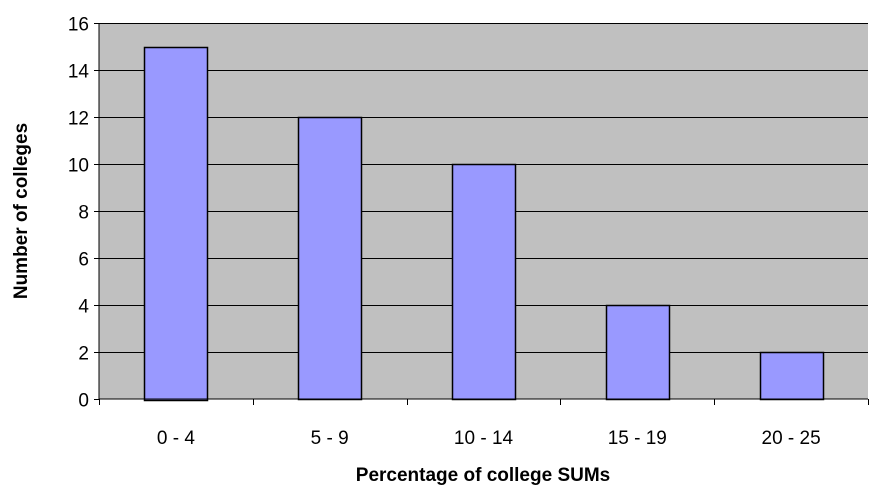  Describe the element at coordinates (176, 438) in the screenshot. I see `x-tick-label: 0 - 4` at that location.